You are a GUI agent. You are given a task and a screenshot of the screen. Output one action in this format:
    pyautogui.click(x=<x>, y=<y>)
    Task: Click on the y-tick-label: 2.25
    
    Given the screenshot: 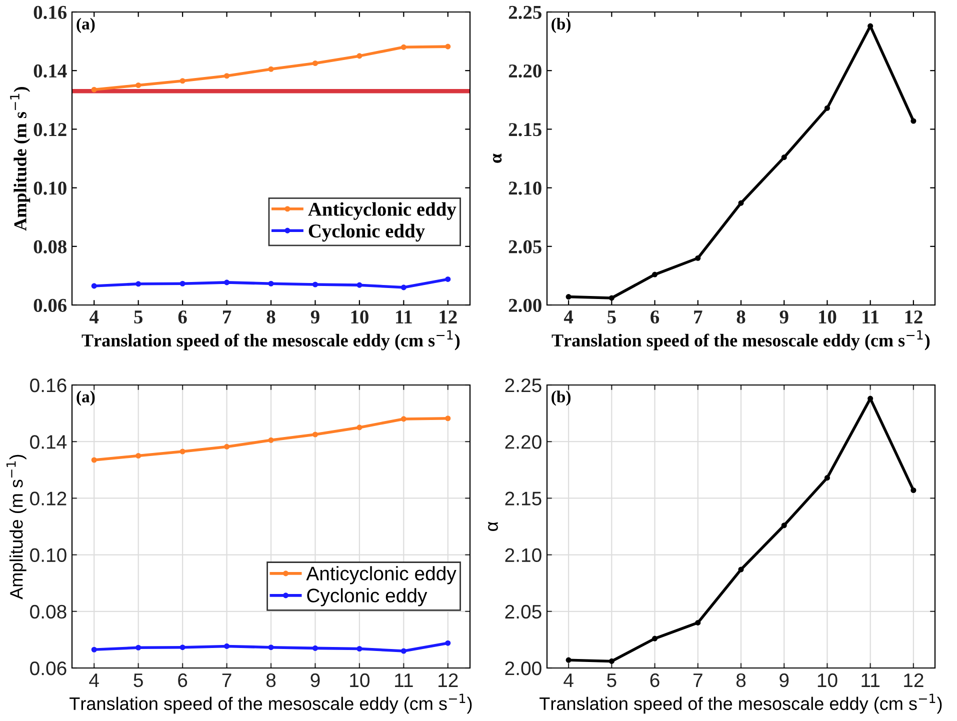 What is the action you would take?
    pyautogui.click(x=523, y=385)
    